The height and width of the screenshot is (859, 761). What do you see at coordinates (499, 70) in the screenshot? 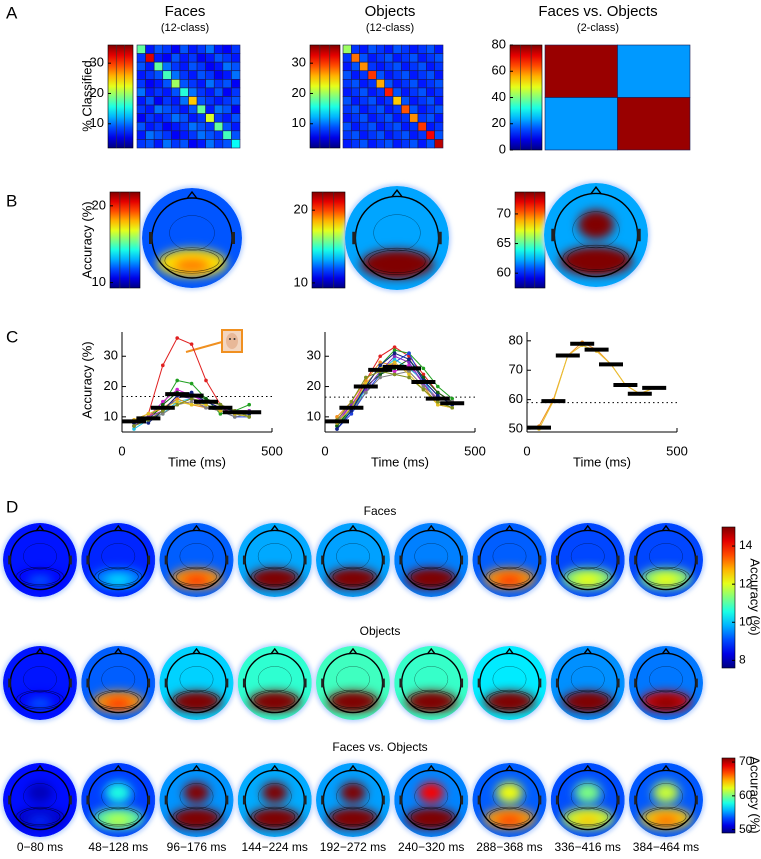
I see `colorbar-tick-label: 60` at bounding box center [499, 70].